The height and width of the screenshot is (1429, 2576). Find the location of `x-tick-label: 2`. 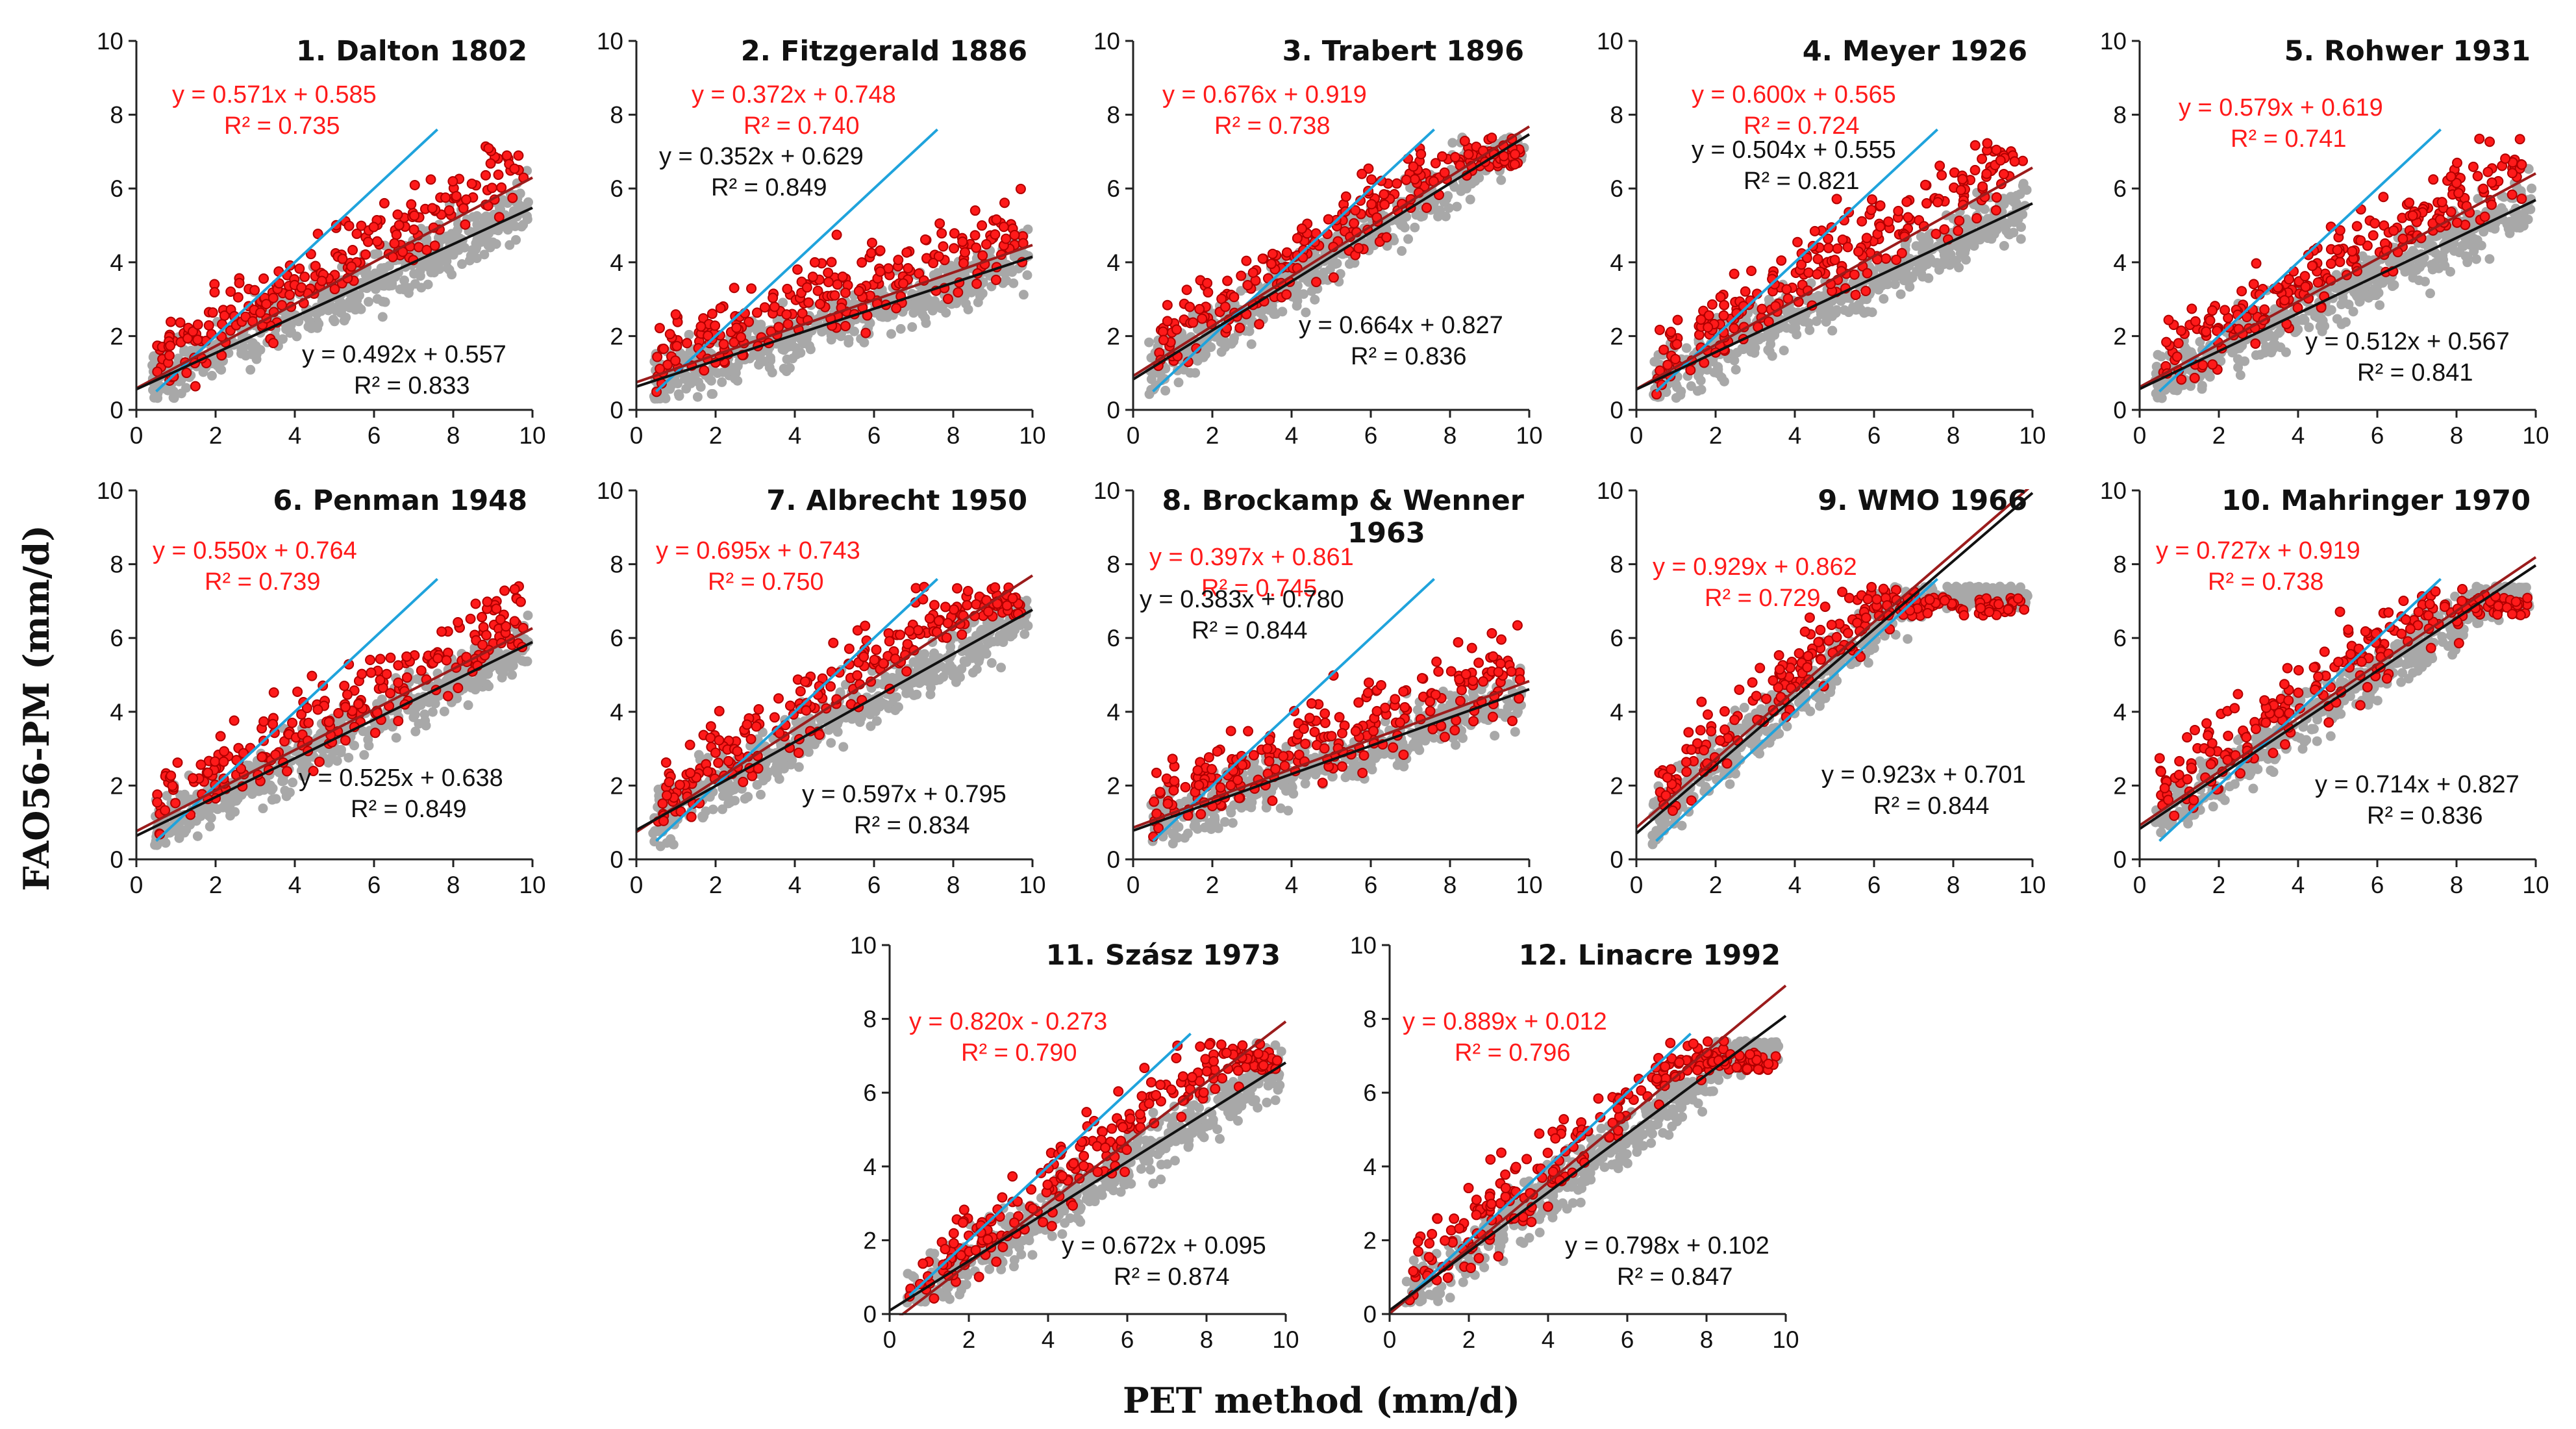

x-tick-label: 2 is located at coordinates (1716, 435).